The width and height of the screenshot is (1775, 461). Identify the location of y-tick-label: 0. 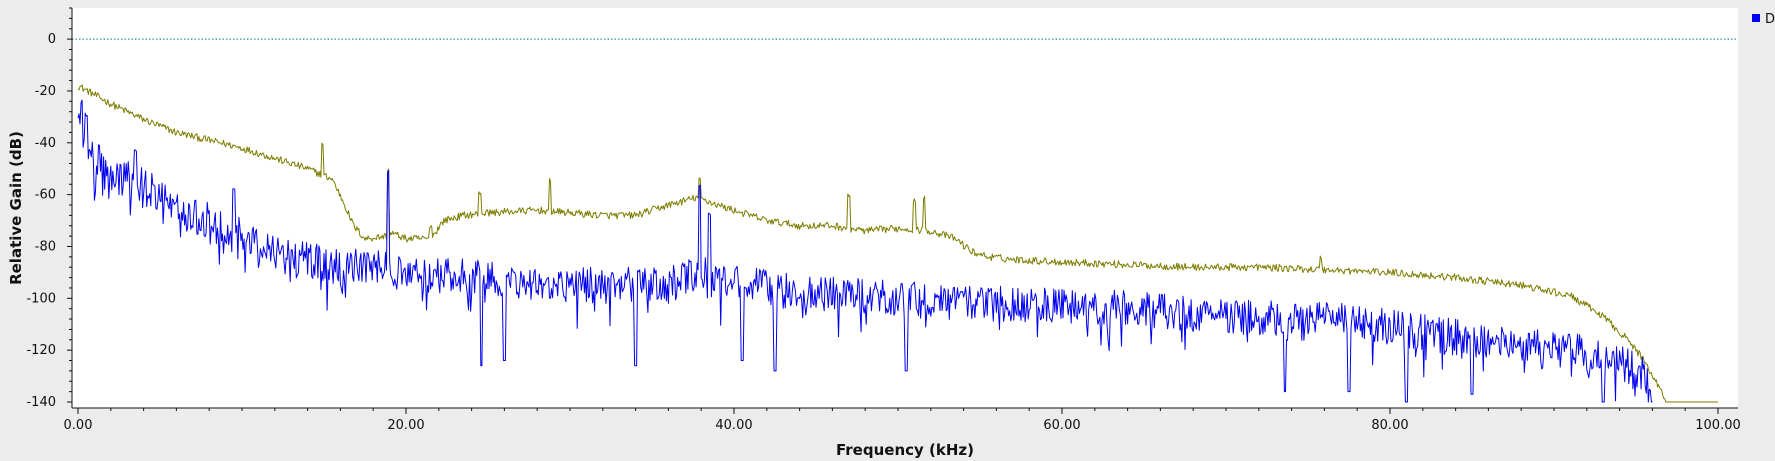
(52, 39).